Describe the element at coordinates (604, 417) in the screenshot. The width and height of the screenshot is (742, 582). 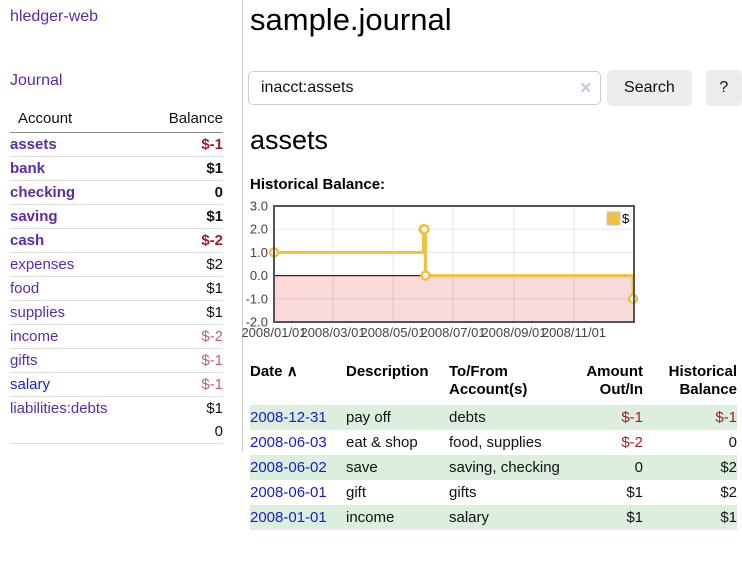
I see `transaction-amount: $-1` at that location.